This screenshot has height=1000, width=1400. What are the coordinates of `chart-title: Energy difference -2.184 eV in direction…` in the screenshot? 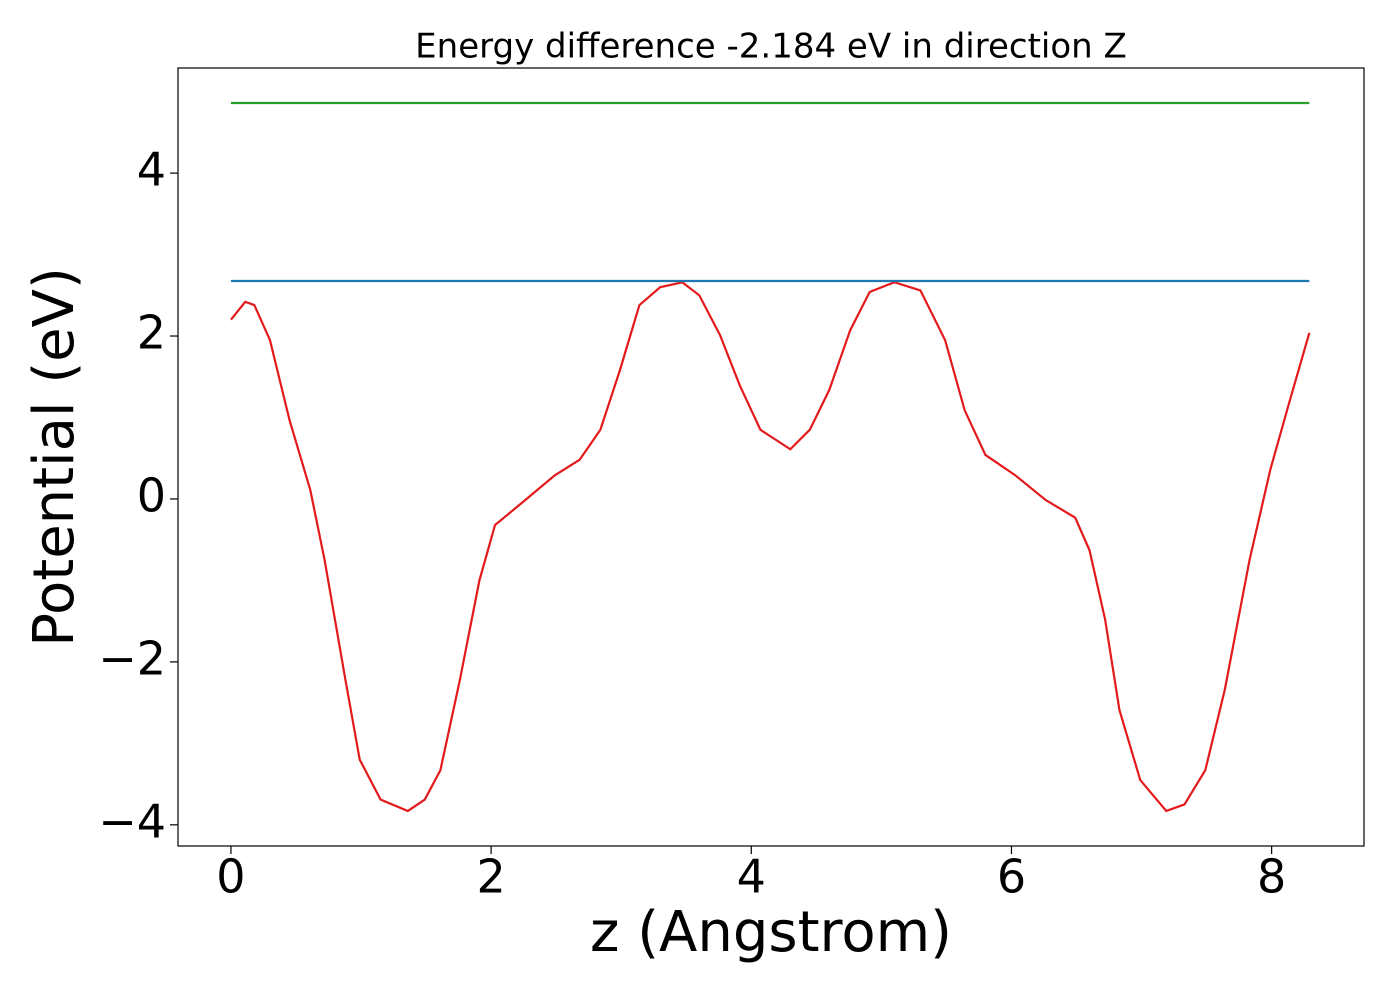 It's located at (771, 47).